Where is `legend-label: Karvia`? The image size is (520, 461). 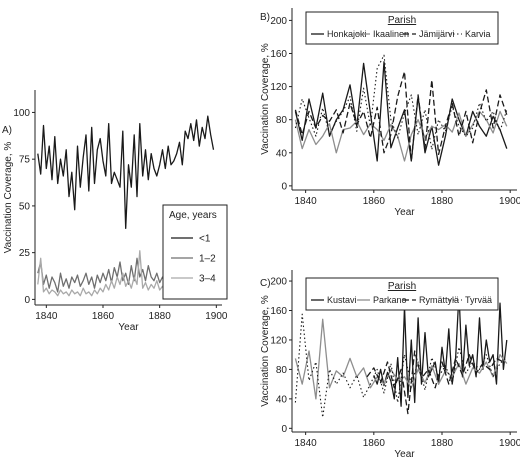
legend-label: Karvia is located at coordinates (478, 34).